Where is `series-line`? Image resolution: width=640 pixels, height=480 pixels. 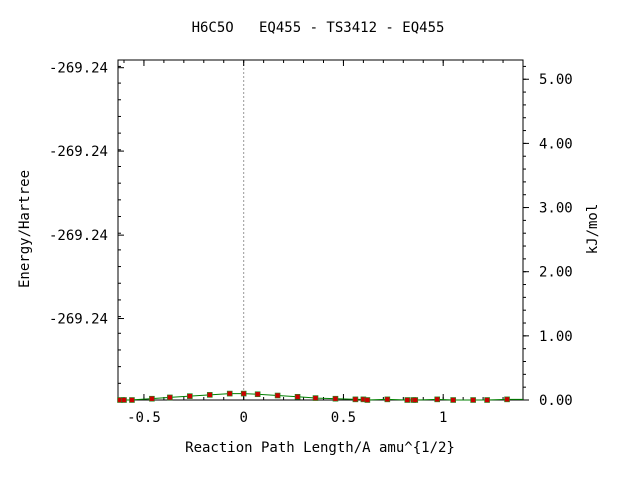 series-line is located at coordinates (320, 397).